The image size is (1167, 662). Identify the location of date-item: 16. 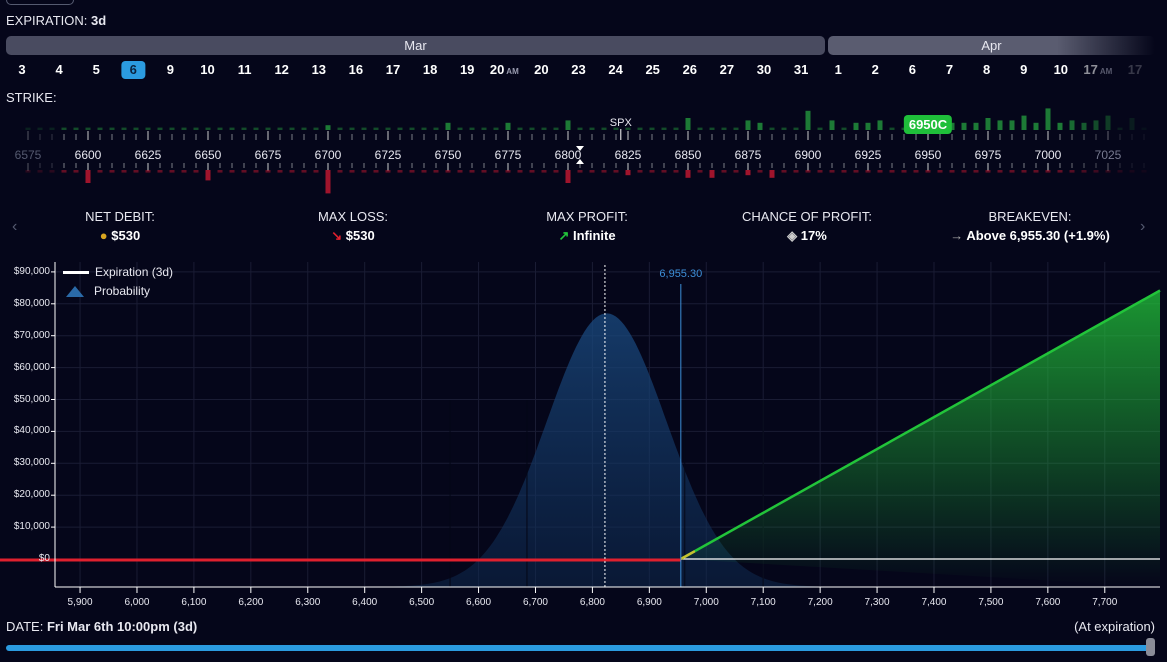
(356, 70).